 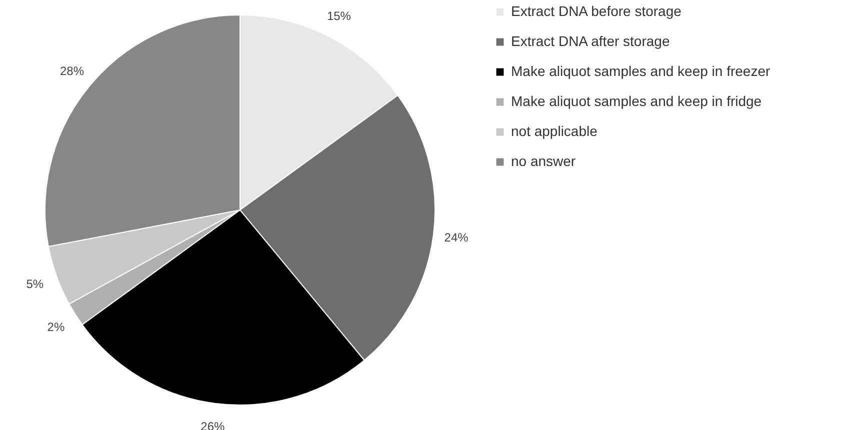 What do you see at coordinates (554, 131) in the screenshot?
I see `legend-label: not applicable` at bounding box center [554, 131].